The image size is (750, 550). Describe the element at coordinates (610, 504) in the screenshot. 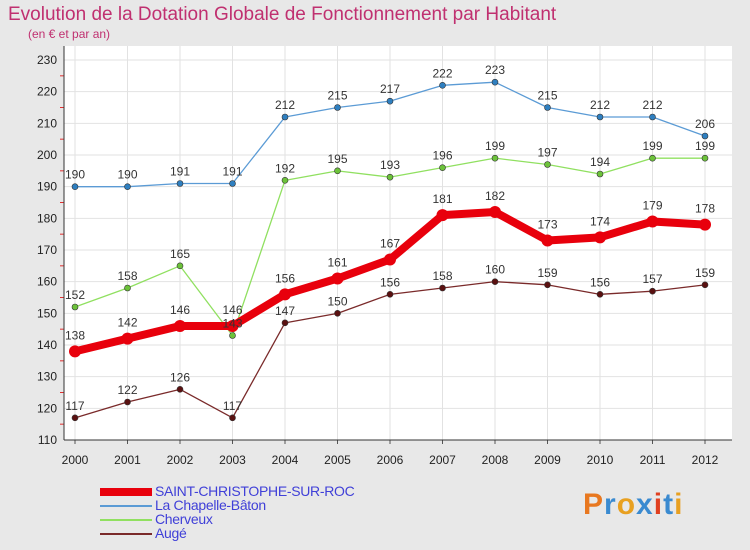

I see `logo-letter: r` at that location.